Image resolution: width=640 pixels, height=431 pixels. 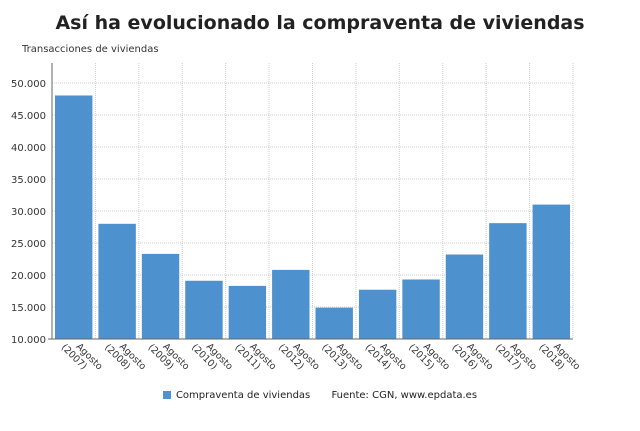 What do you see at coordinates (28, 212) in the screenshot?
I see `y-tick-label: 30.000` at bounding box center [28, 212].